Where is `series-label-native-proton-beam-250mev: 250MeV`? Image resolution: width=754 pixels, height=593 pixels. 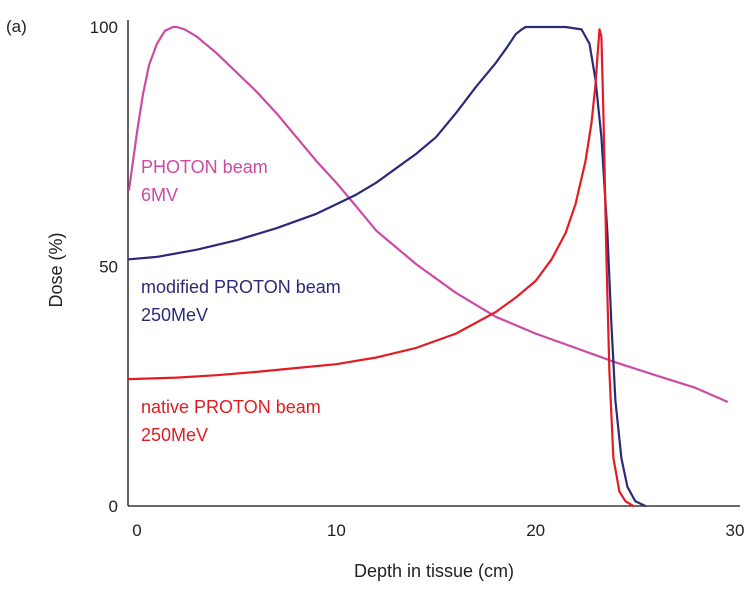
series-label-native-proton-beam-250mev: 250MeV is located at coordinates (174, 435).